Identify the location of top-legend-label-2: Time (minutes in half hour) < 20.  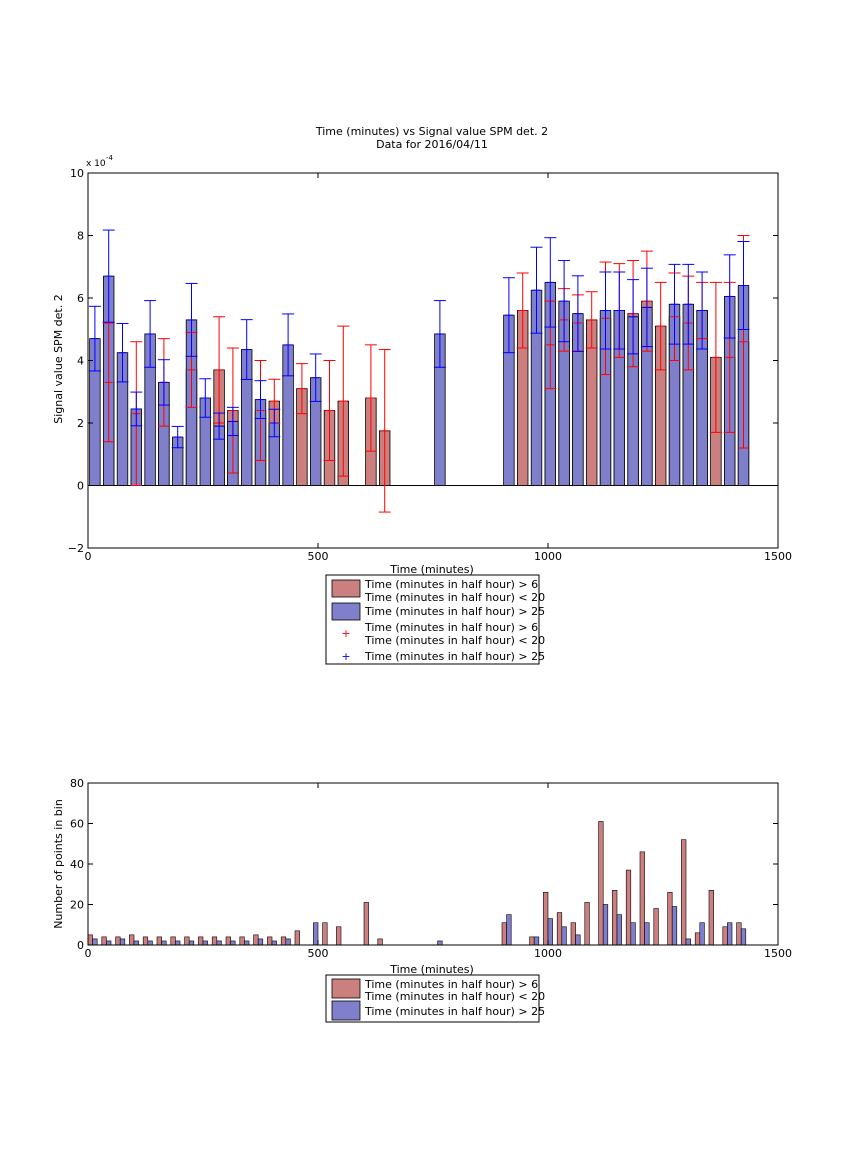
(454, 597).